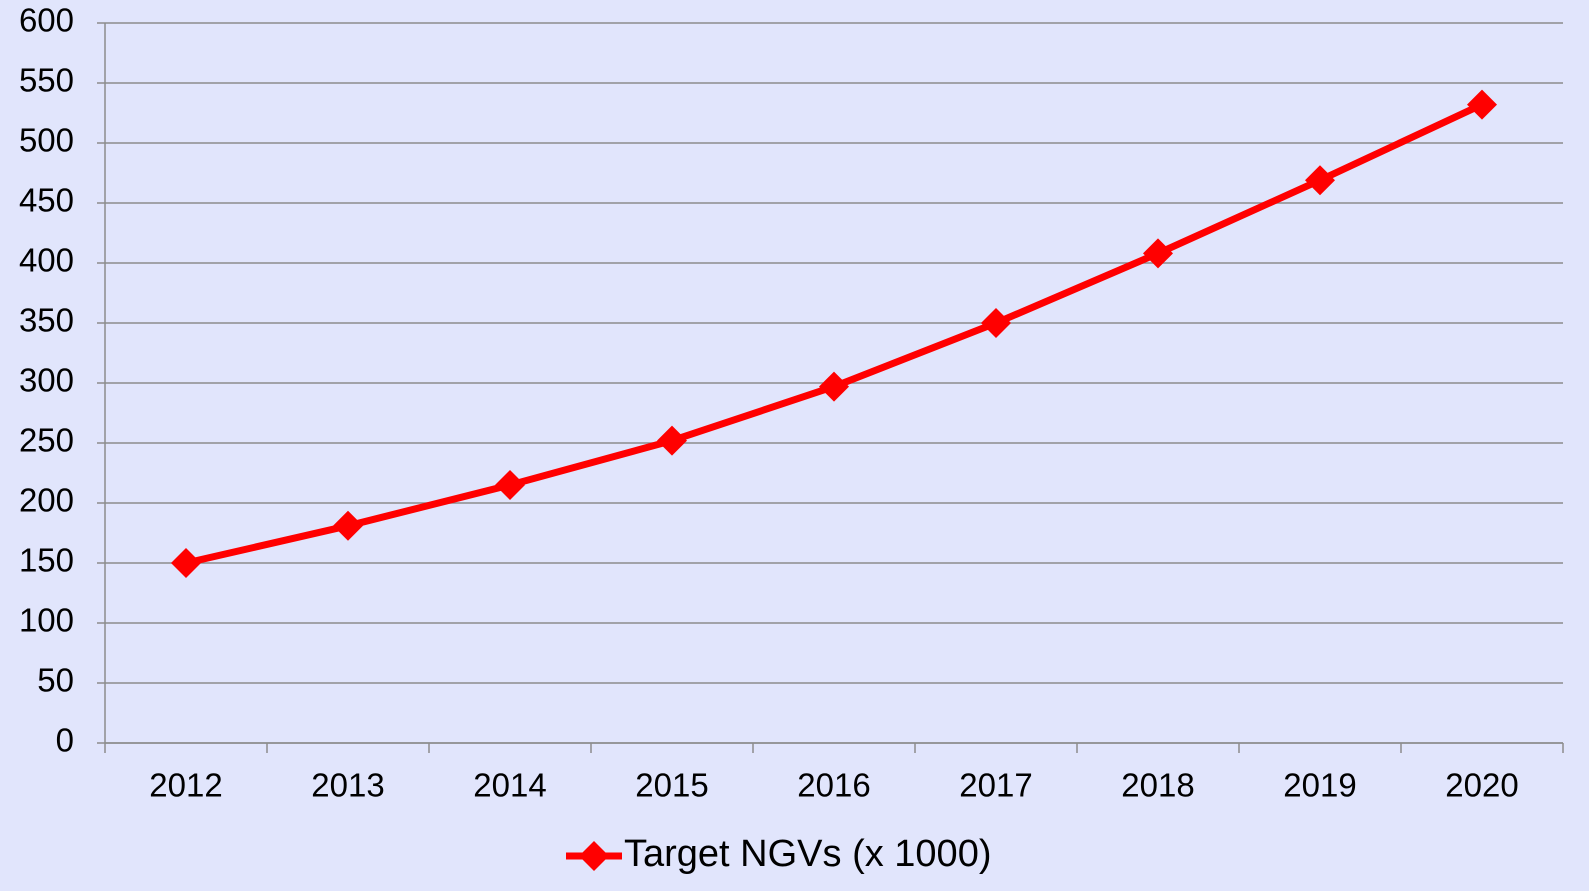 Image resolution: width=1589 pixels, height=891 pixels. Describe the element at coordinates (1319, 785) in the screenshot. I see `x-tick-label: 2019` at that location.